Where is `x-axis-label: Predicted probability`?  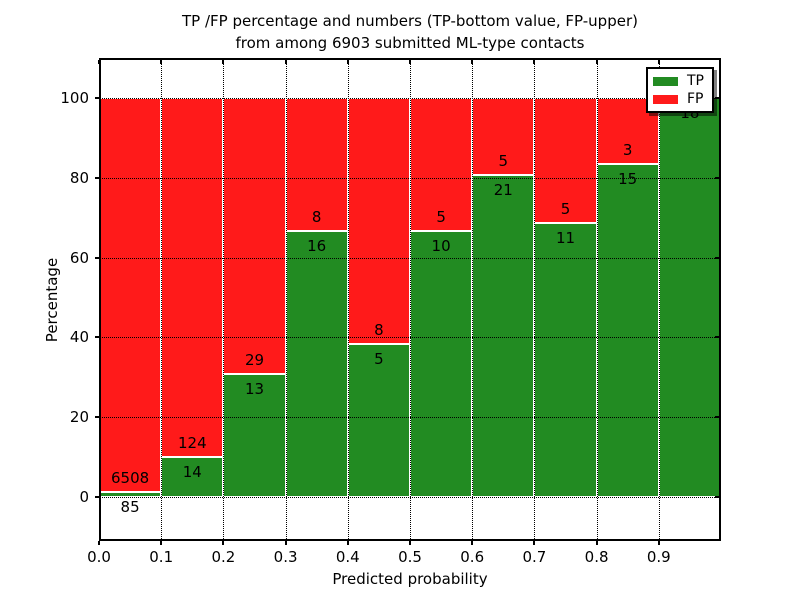 x-axis-label: Predicted probability is located at coordinates (410, 579).